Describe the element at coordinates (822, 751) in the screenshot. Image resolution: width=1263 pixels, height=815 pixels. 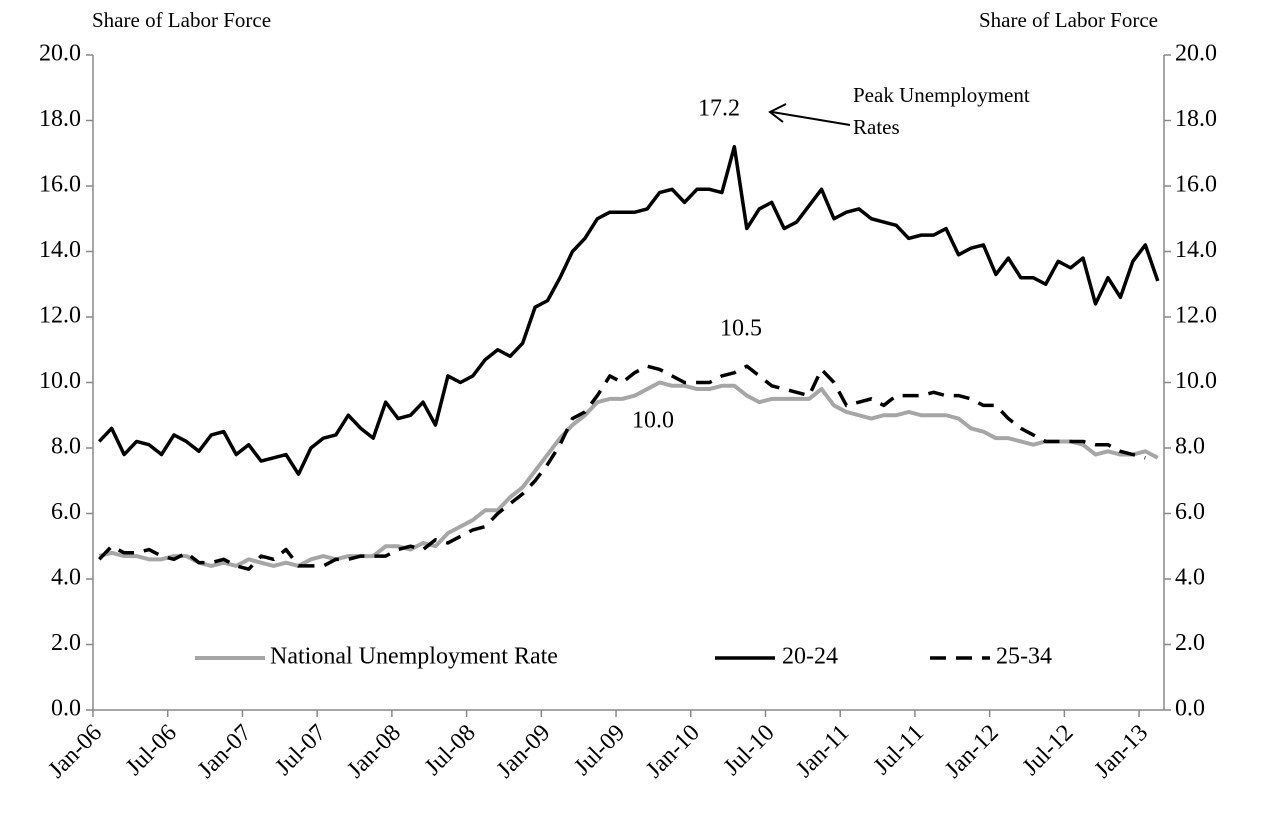
I see `x-tick-label: Jan-11` at that location.